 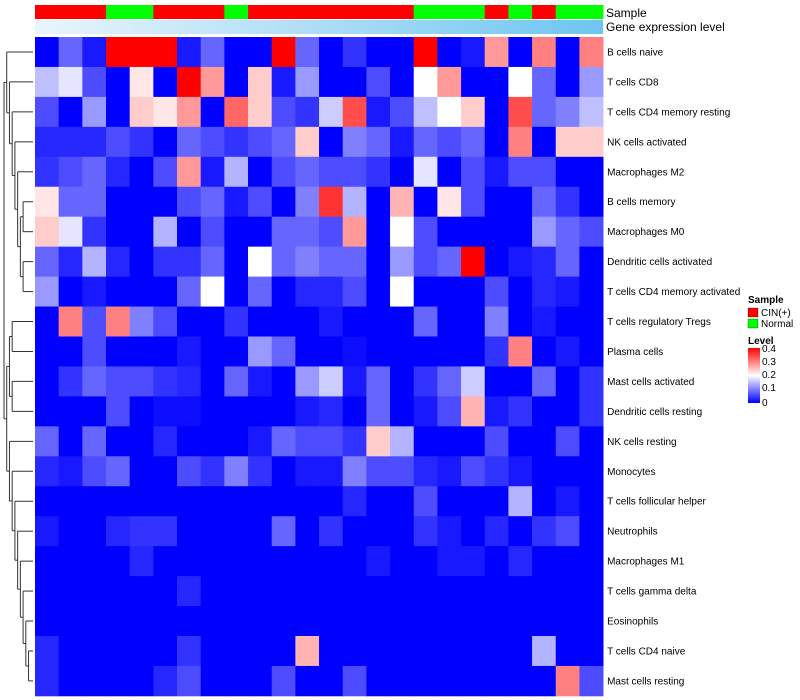 I want to click on sample-annotation-bar, so click(x=319, y=12).